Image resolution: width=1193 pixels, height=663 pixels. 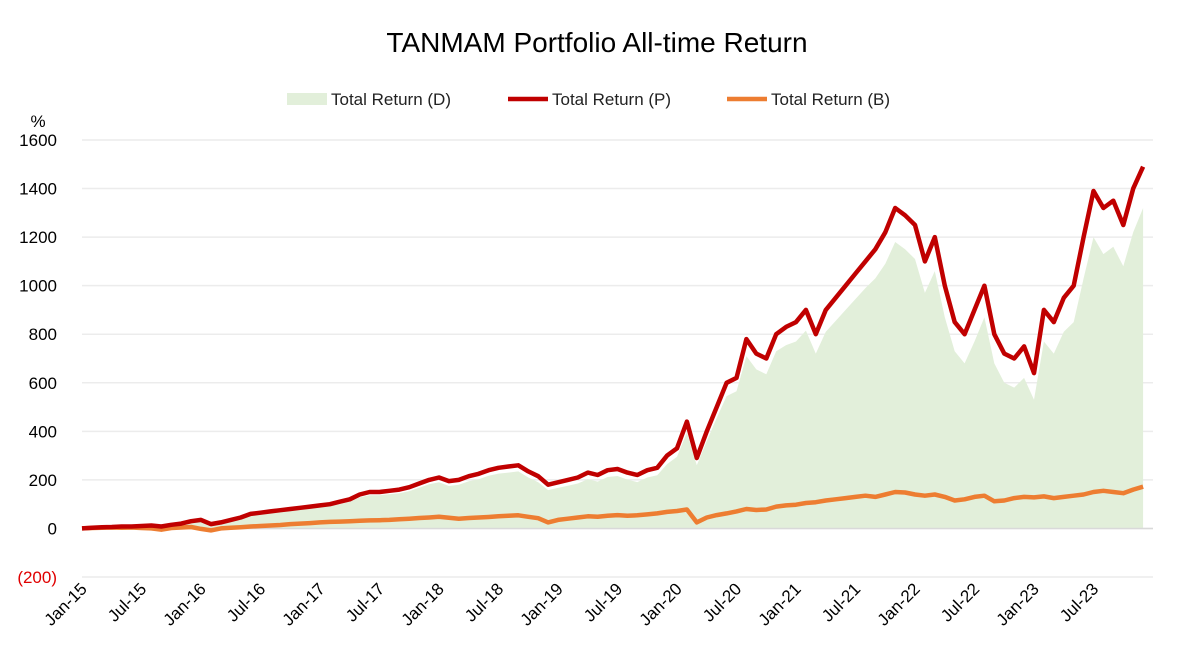 What do you see at coordinates (38, 286) in the screenshot?
I see `y-tick-label: 1000` at bounding box center [38, 286].